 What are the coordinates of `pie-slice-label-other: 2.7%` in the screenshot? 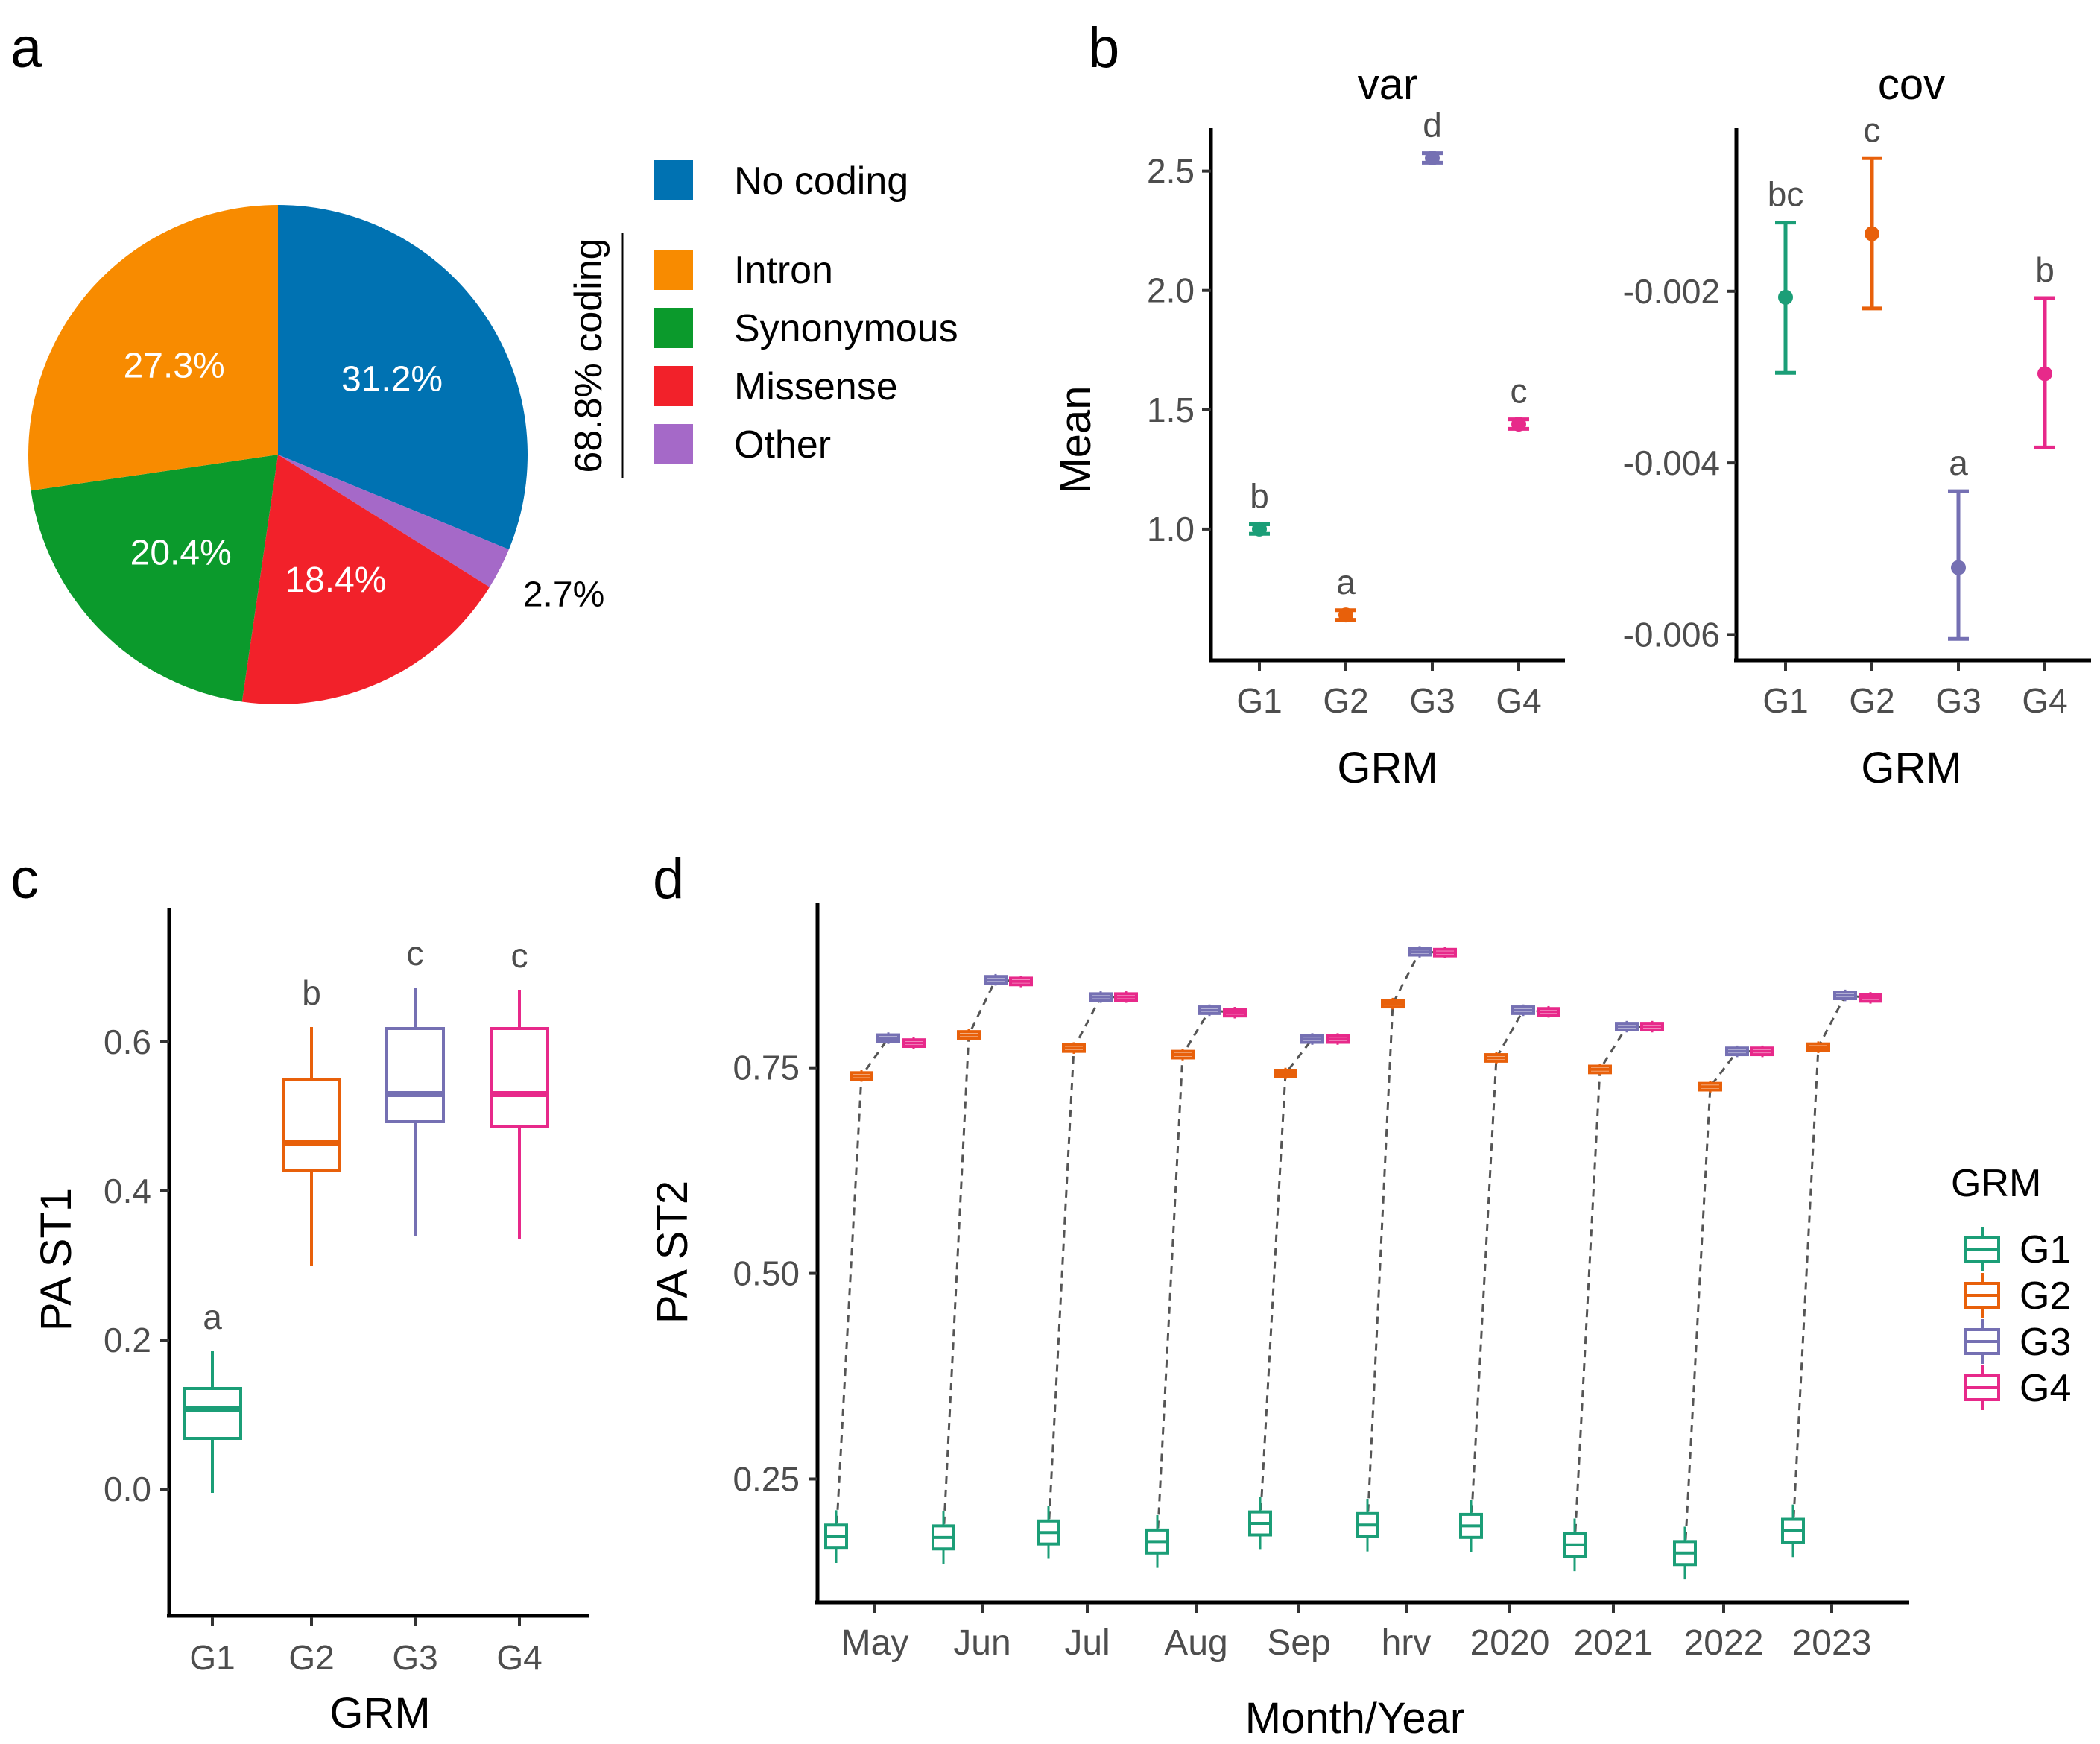 It's located at (563, 595).